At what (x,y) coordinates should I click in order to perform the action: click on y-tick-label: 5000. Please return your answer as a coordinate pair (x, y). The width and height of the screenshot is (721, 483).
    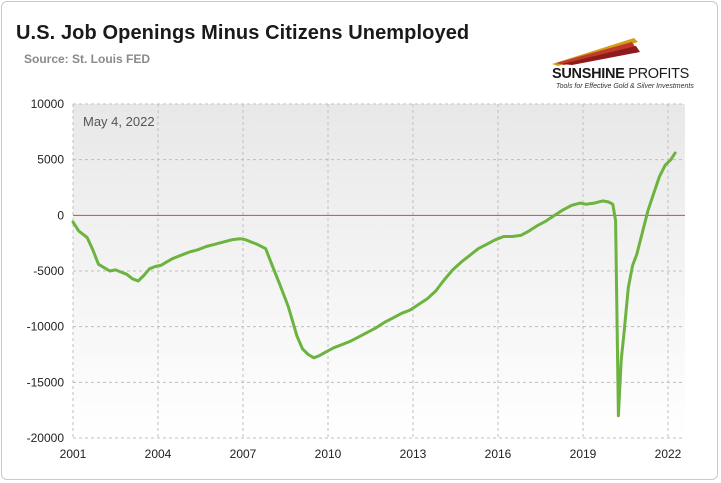
    Looking at the image, I should click on (50, 160).